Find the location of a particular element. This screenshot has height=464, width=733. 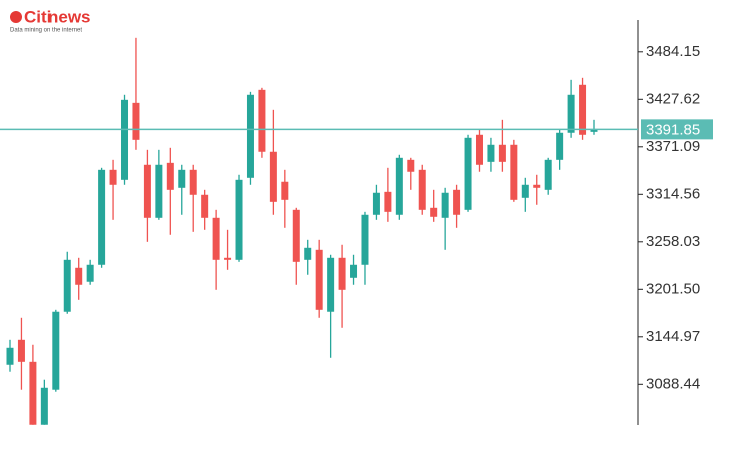

y-tick-label: 3201.50 is located at coordinates (673, 288).